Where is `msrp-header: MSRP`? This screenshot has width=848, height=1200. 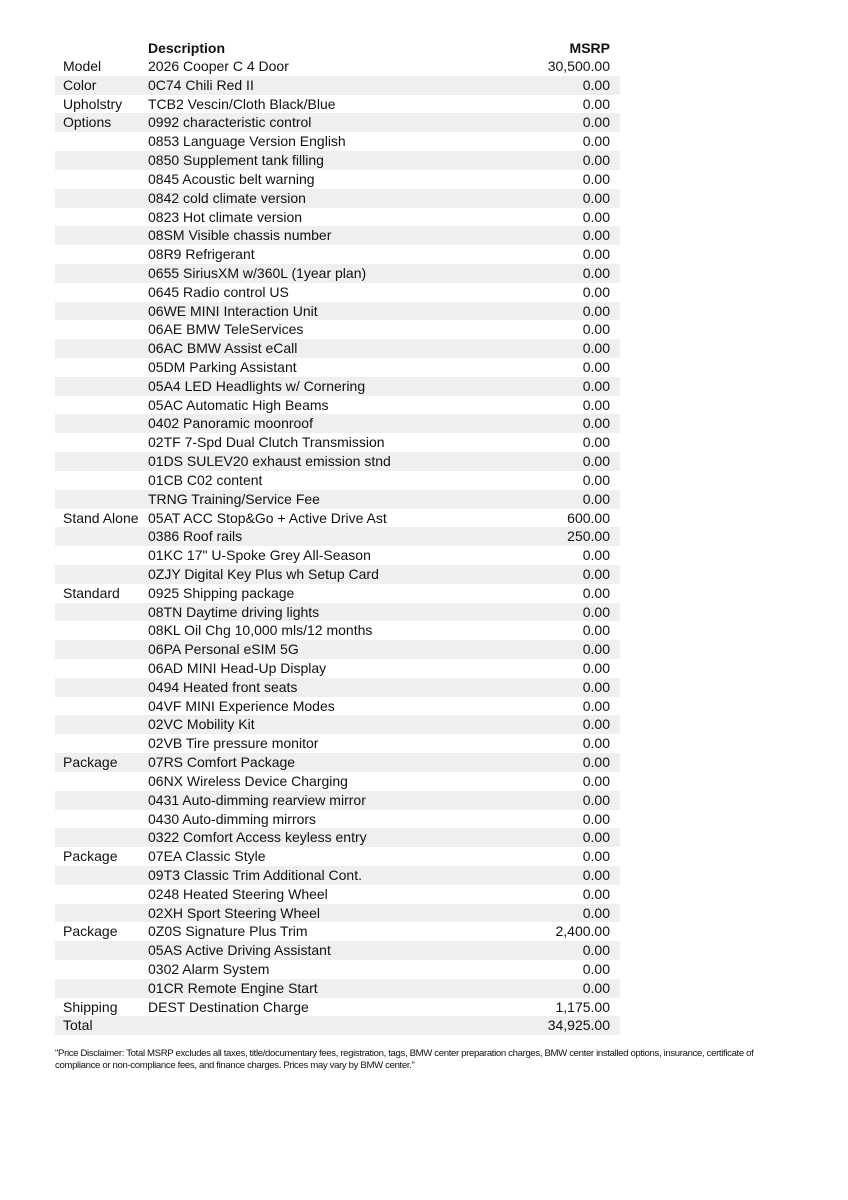 msrp-header: MSRP is located at coordinates (589, 48).